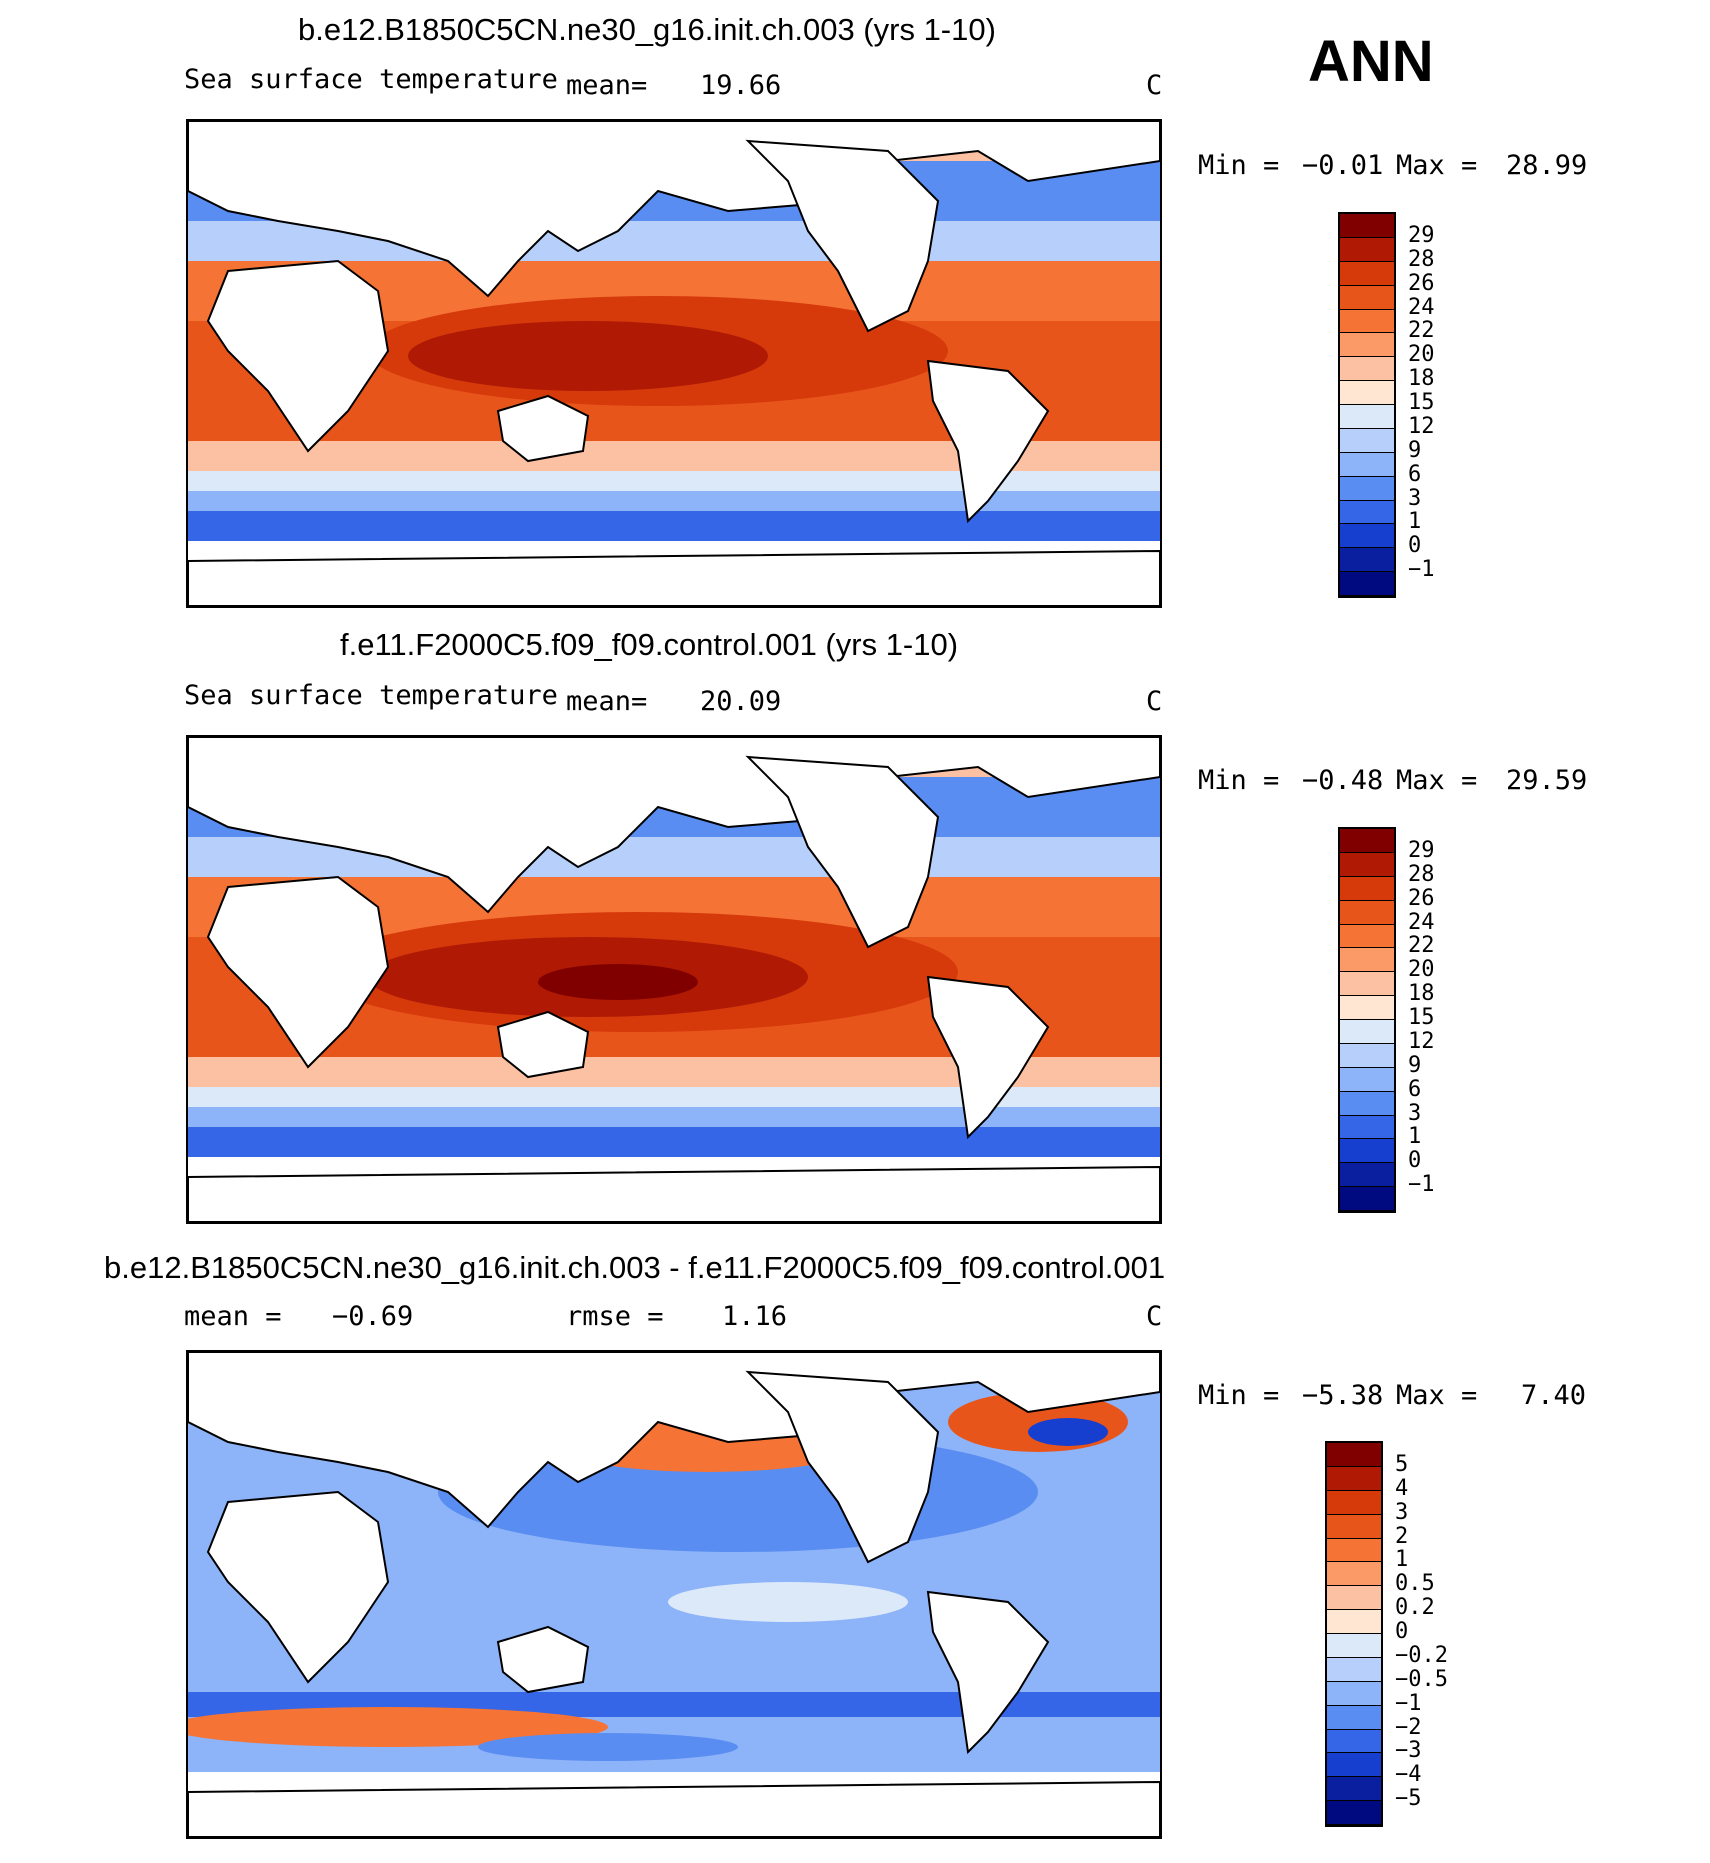  I want to click on panel1-map, so click(674, 363).